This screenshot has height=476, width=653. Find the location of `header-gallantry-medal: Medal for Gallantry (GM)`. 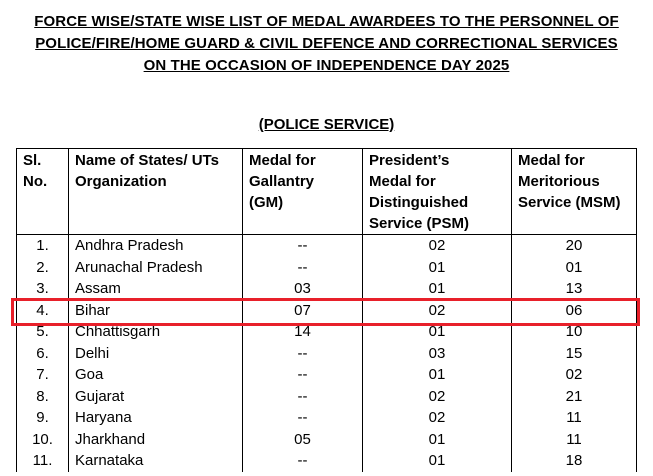

header-gallantry-medal: Medal for Gallantry (GM) is located at coordinates (302, 191).